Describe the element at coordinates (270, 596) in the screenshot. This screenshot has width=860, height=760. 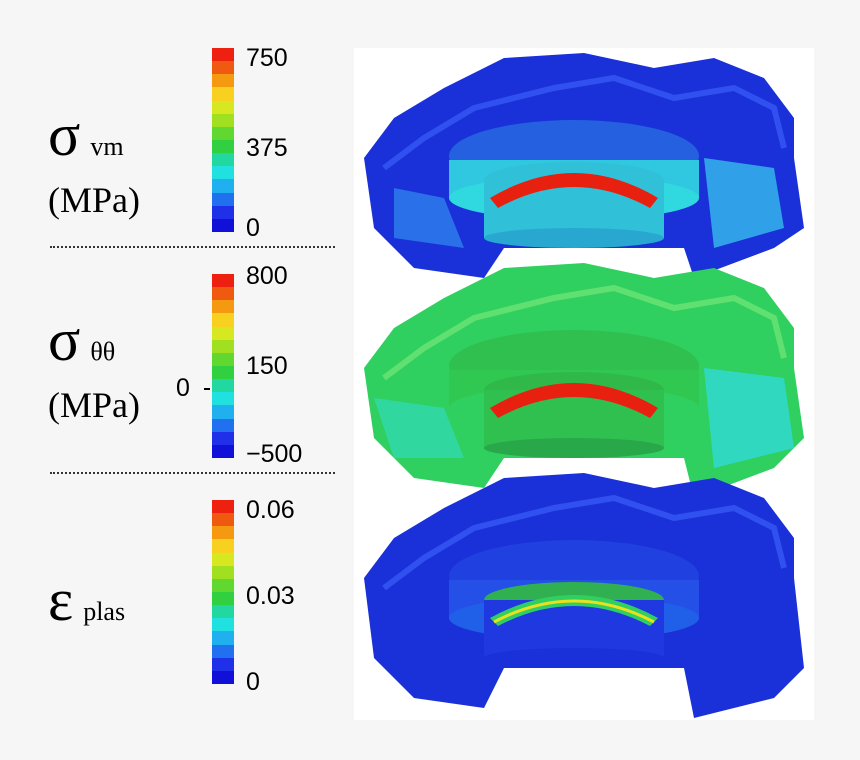
I see `tick-mid: 0.03` at that location.